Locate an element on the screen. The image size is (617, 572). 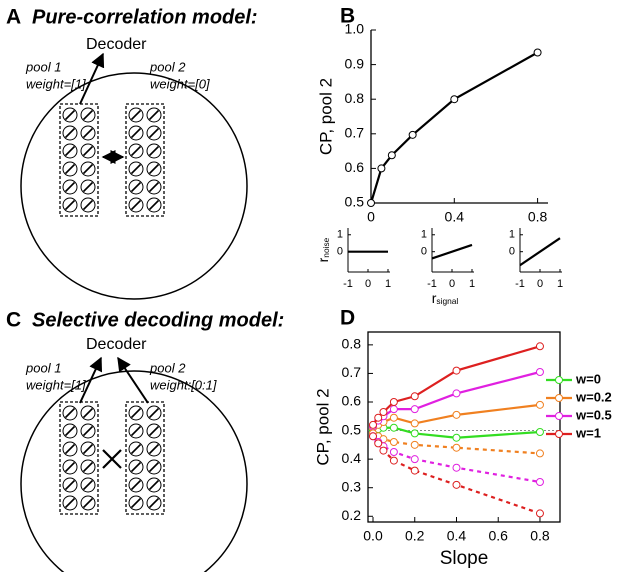
x-tick-label: 0.2 is located at coordinates (415, 536).